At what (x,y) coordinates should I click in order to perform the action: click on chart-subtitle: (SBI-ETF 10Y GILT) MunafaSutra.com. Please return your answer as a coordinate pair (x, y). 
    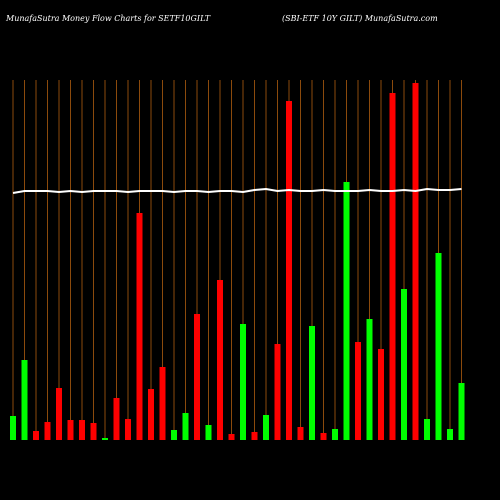
    Looking at the image, I should click on (360, 18).